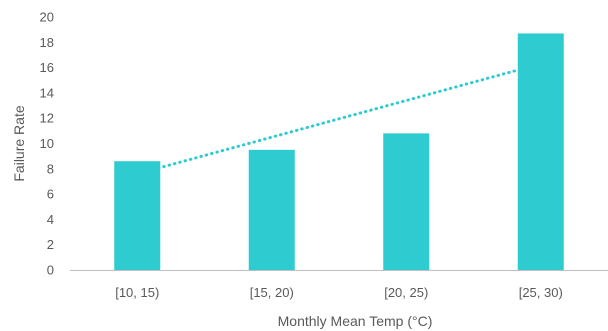 This screenshot has height=331, width=608. Describe the element at coordinates (541, 292) in the screenshot. I see `x-tick-label: [25, 30)` at that location.